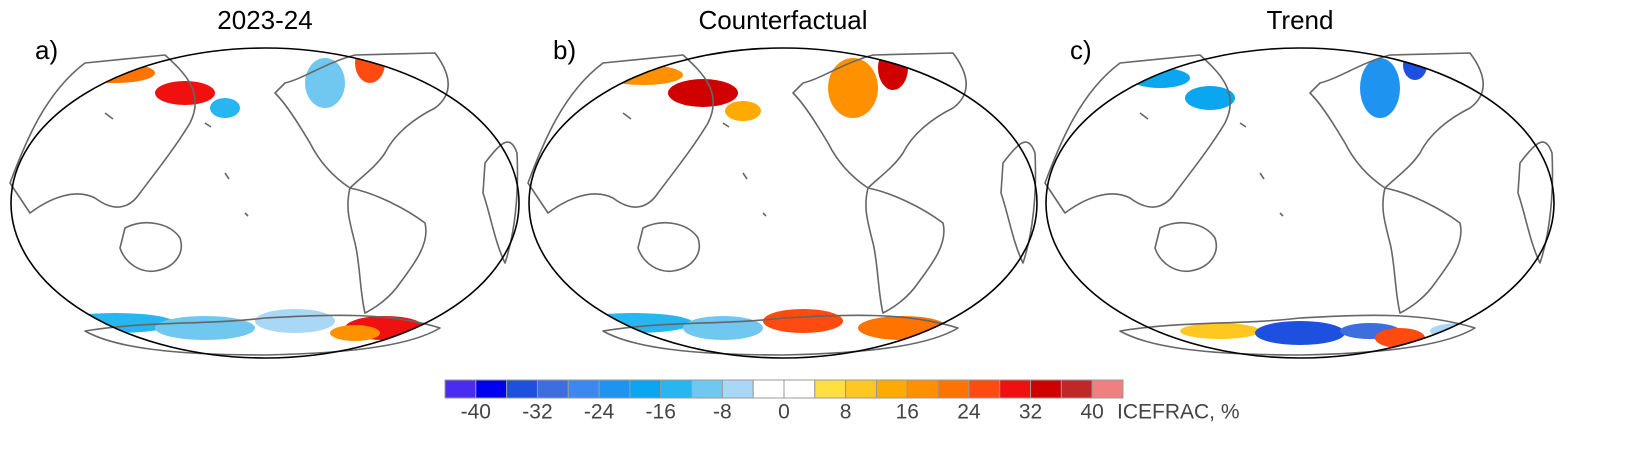 The height and width of the screenshot is (458, 1632). What do you see at coordinates (264, 20) in the screenshot?
I see `panel-title: 2023-24` at bounding box center [264, 20].